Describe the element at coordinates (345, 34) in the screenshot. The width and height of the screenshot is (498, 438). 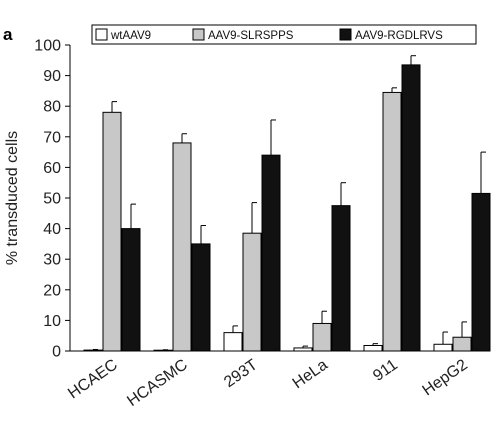
I see `legend-swatch-AAV9-RGDLRVS` at that location.